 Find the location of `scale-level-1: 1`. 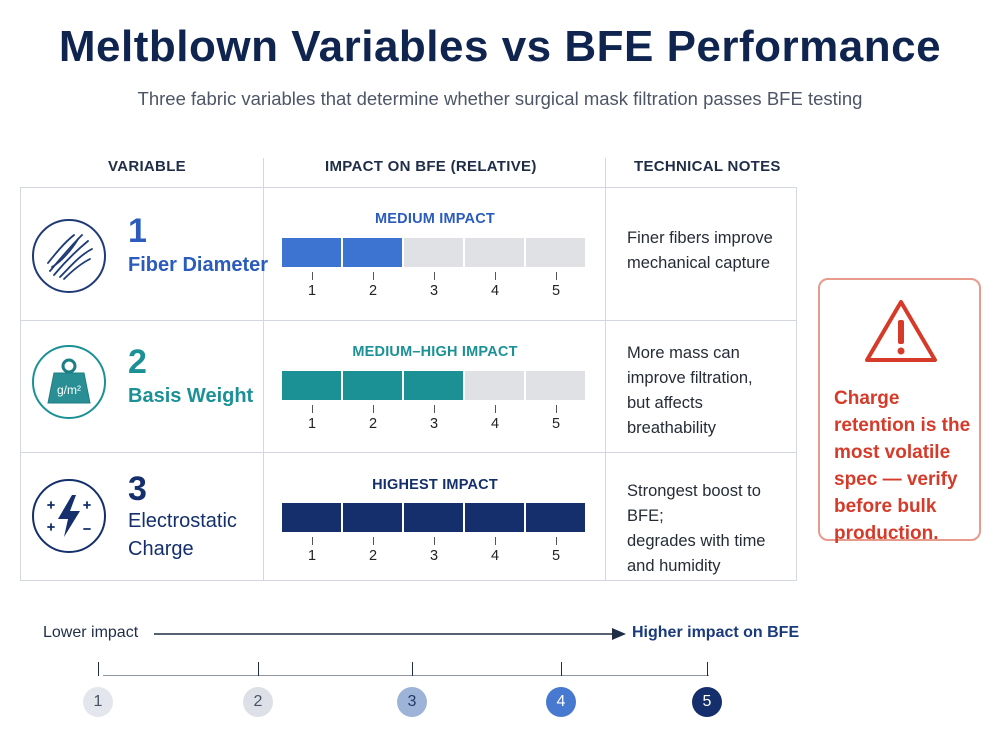

scale-level-1: 1 is located at coordinates (98, 702).